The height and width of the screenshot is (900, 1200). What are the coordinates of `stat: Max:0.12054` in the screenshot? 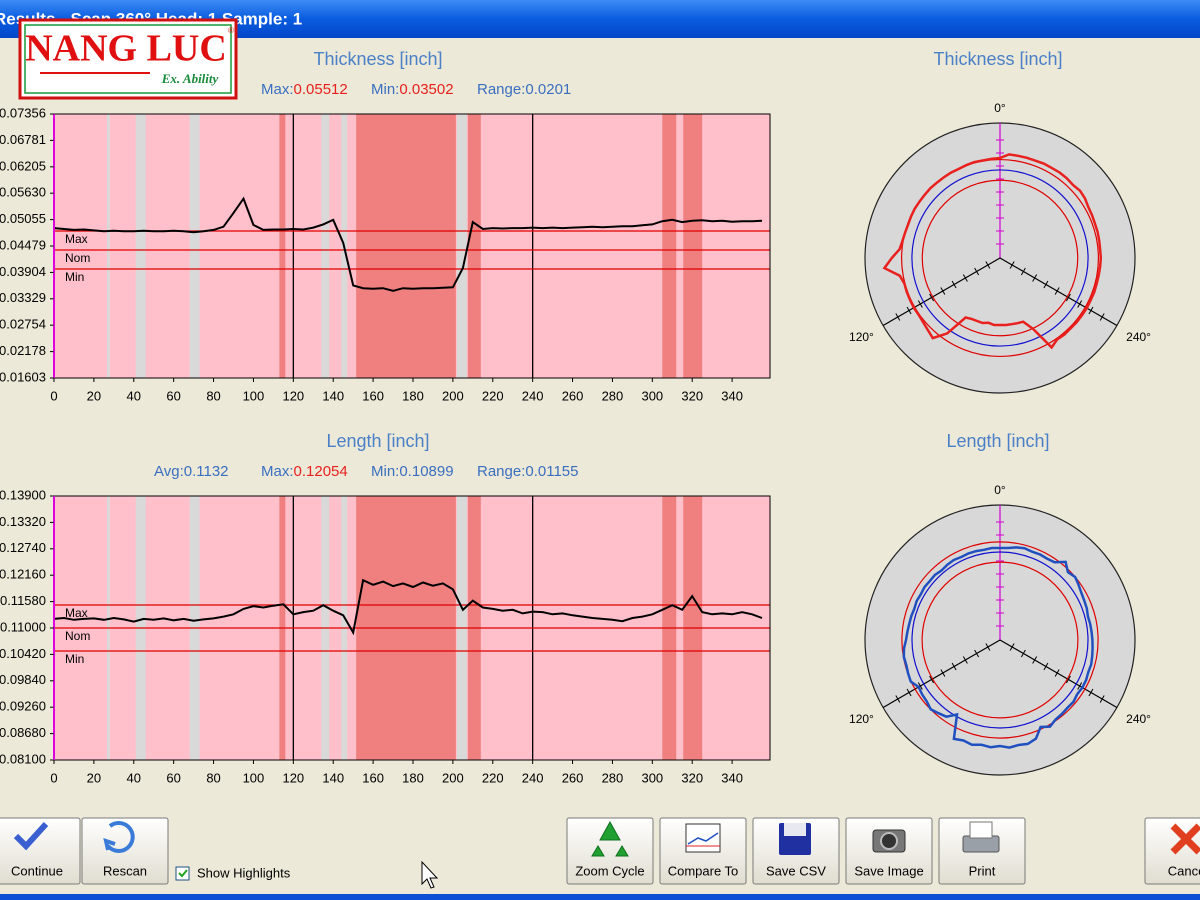 It's located at (304, 471).